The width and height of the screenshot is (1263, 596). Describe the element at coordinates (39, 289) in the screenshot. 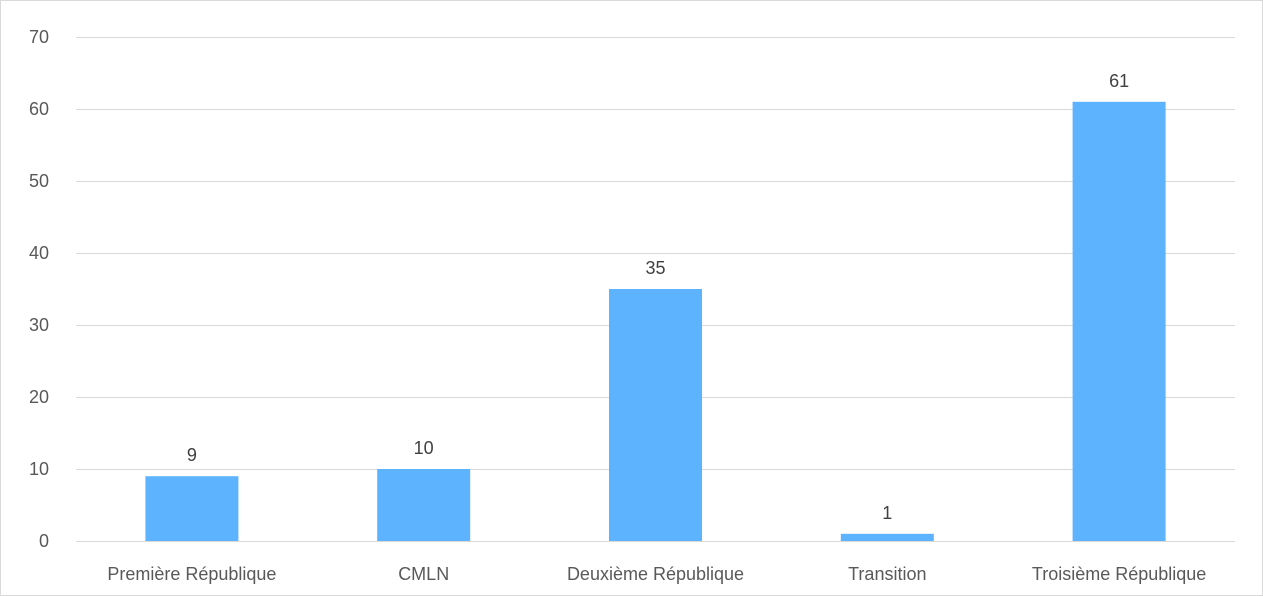

I see `y-axis: 0 10 20 30 40 50 60 70` at that location.